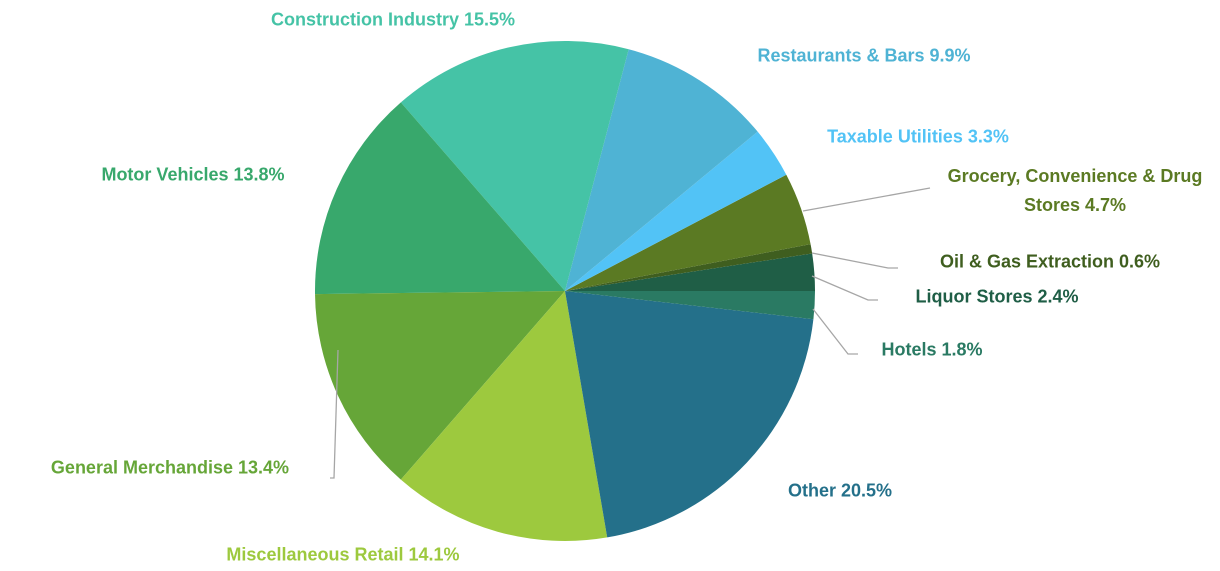 Image resolution: width=1220 pixels, height=571 pixels. What do you see at coordinates (434, 554) in the screenshot?
I see `value-label: 14.1%` at bounding box center [434, 554].